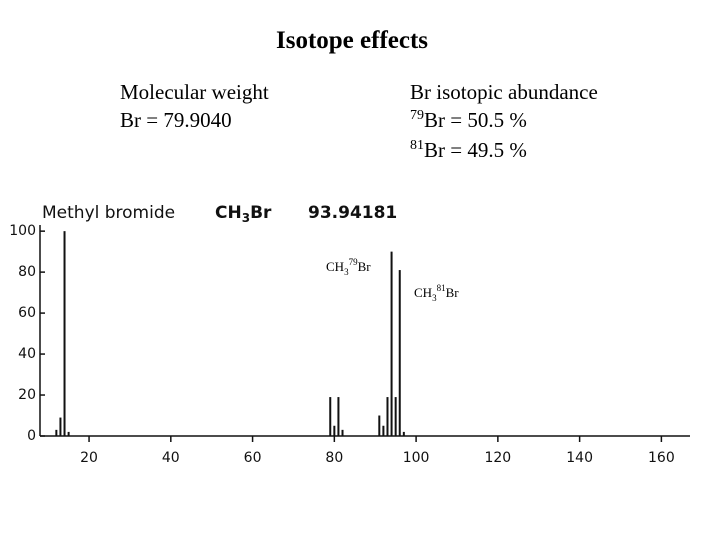 The image size is (720, 540). Describe the element at coordinates (31, 436) in the screenshot. I see `y-tick-label: 0` at that location.